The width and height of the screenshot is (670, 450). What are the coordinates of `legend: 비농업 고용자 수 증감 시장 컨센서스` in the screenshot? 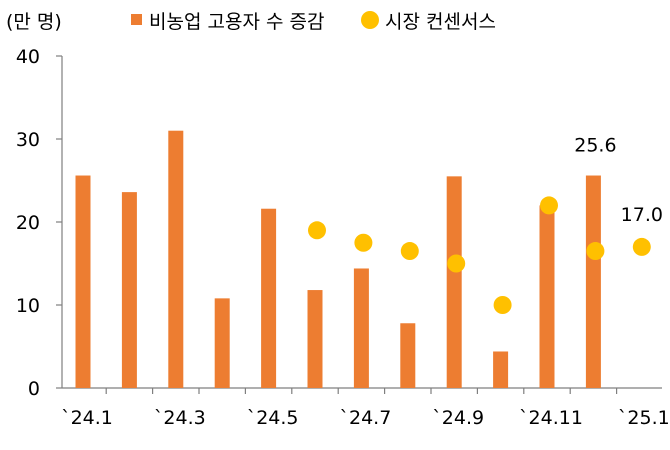 It's located at (313, 22).